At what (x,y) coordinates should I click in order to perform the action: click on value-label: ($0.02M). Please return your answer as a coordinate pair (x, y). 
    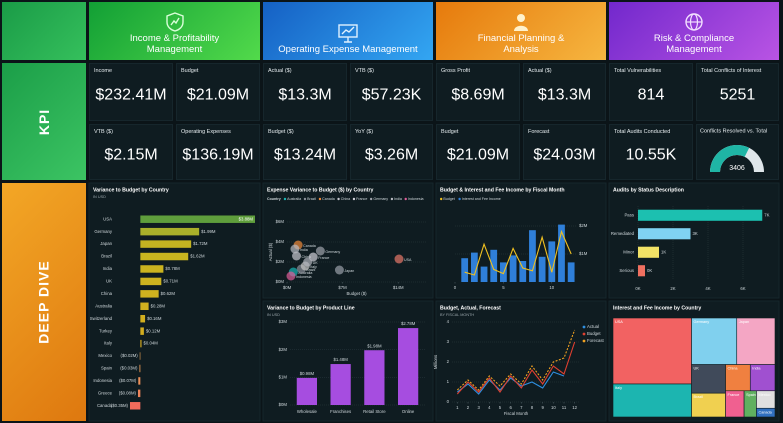
    Looking at the image, I should click on (130, 355).